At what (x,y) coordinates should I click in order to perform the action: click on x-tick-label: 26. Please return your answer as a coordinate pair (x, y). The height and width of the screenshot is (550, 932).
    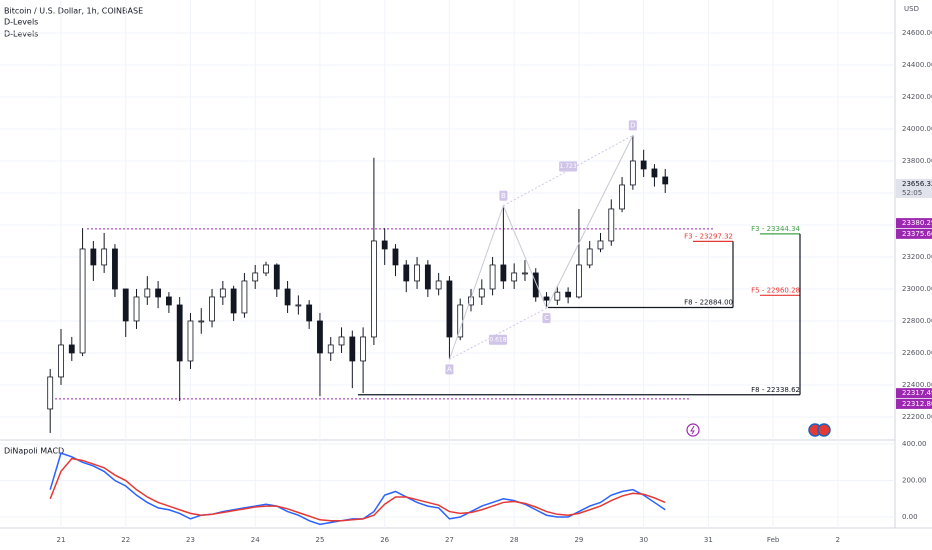
    Looking at the image, I should click on (384, 540).